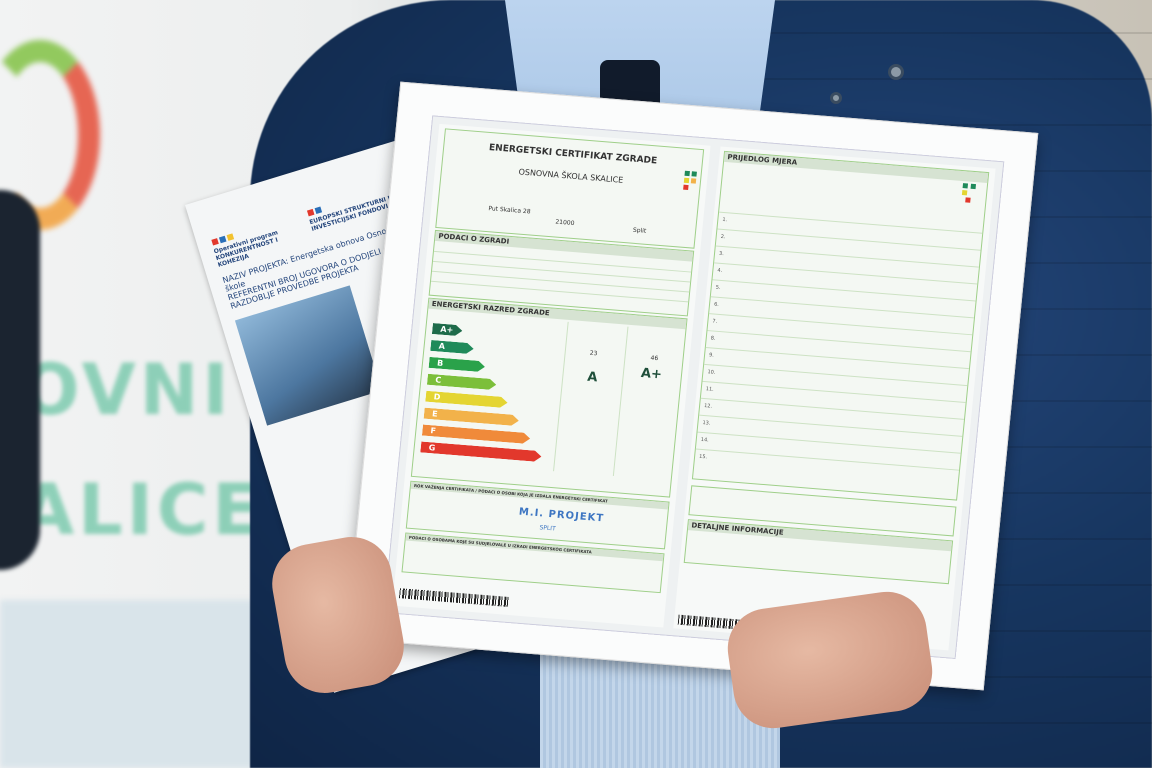 This screenshot has height=768, width=1152. Describe the element at coordinates (472, 417) in the screenshot. I see `energy-class-band: E` at that location.